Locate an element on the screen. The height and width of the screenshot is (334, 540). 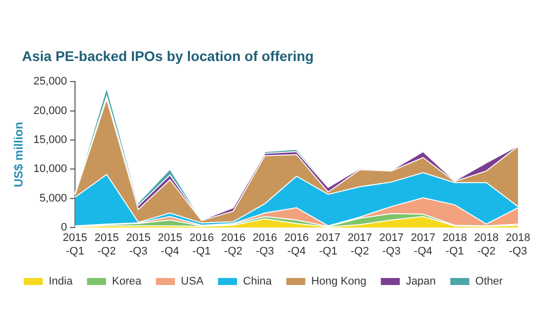
legend-label: Other is located at coordinates (489, 282).